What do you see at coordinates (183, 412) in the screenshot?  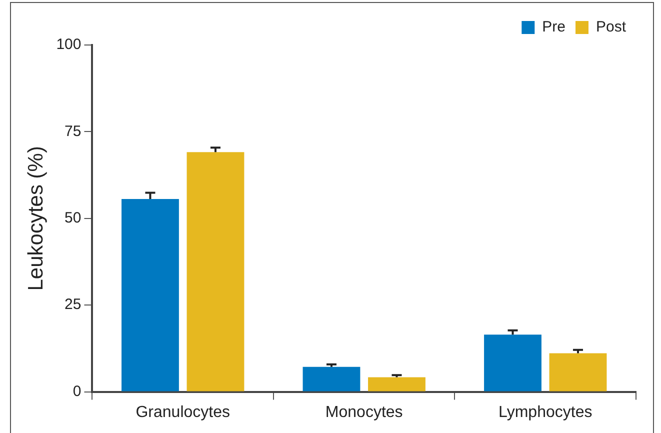 I see `x-tick-label: Granulocytes` at bounding box center [183, 412].